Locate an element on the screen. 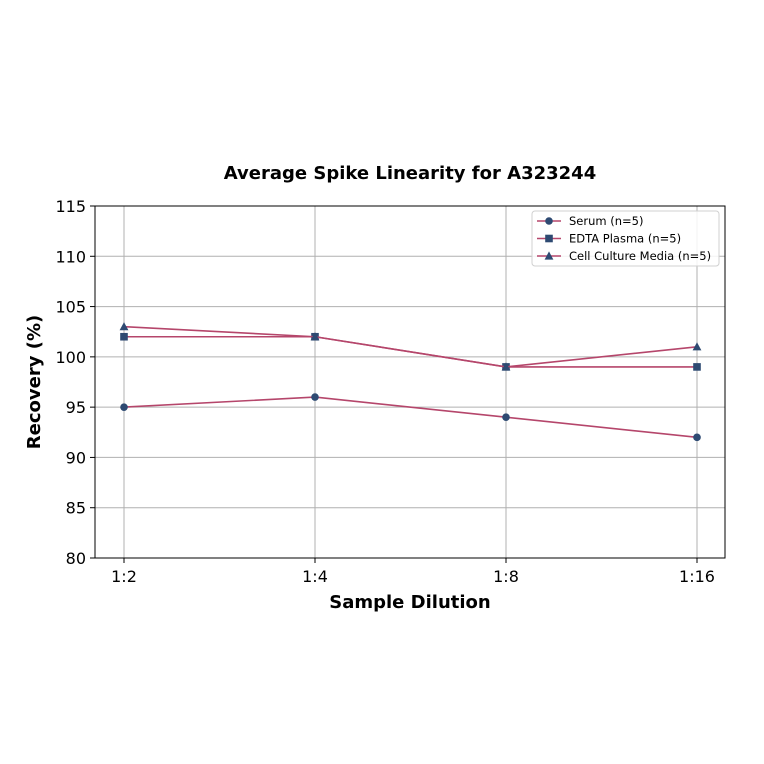 This screenshot has width=764, height=764. legend-box is located at coordinates (625, 238).